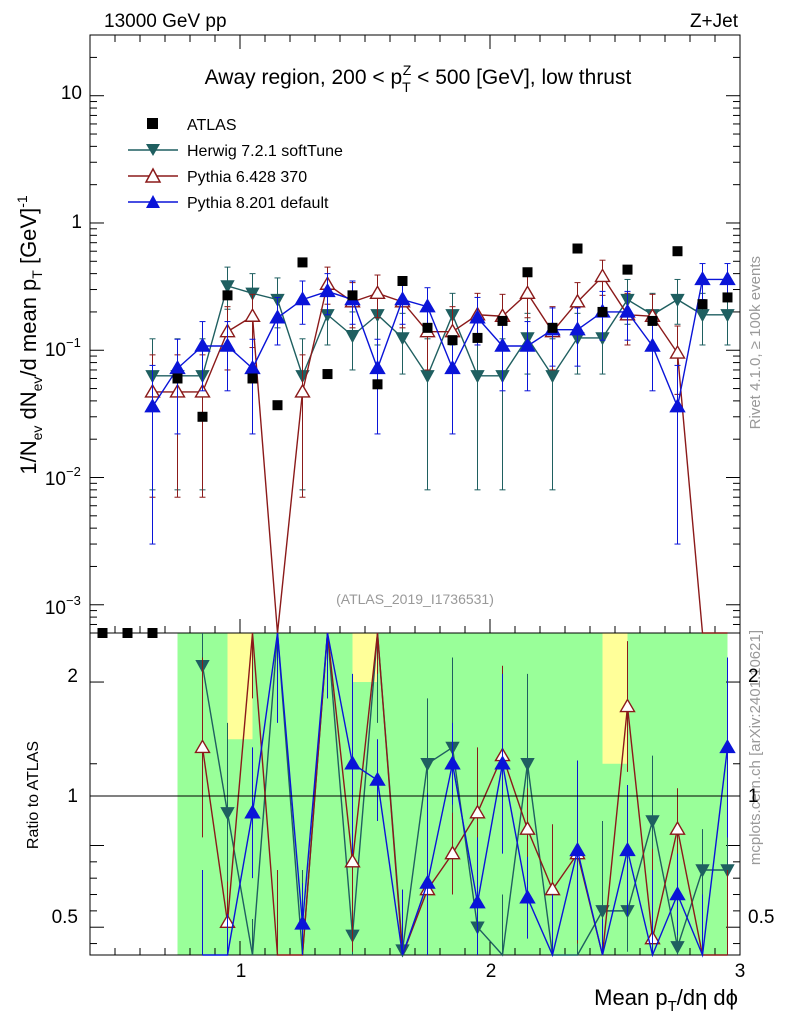 The height and width of the screenshot is (1024, 786). I want to click on ratio-tick-label-1: 1, so click(72, 796).